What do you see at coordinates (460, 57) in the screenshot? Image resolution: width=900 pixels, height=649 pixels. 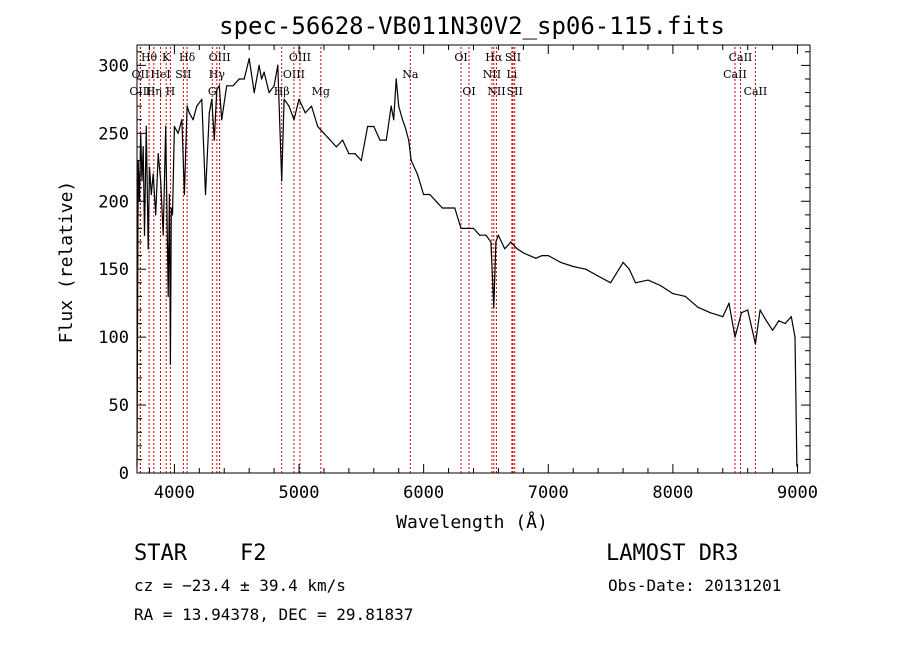 I see `line-marker-label: OI` at bounding box center [460, 57].